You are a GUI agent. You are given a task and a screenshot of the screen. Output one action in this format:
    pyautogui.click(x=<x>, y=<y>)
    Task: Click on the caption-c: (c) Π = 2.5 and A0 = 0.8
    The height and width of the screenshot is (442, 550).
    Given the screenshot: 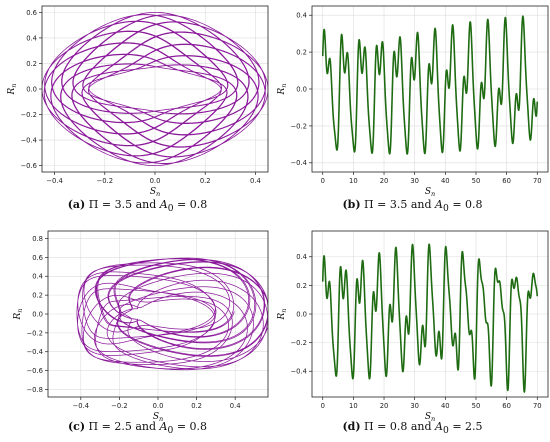 What is the action you would take?
    pyautogui.click(x=137, y=428)
    